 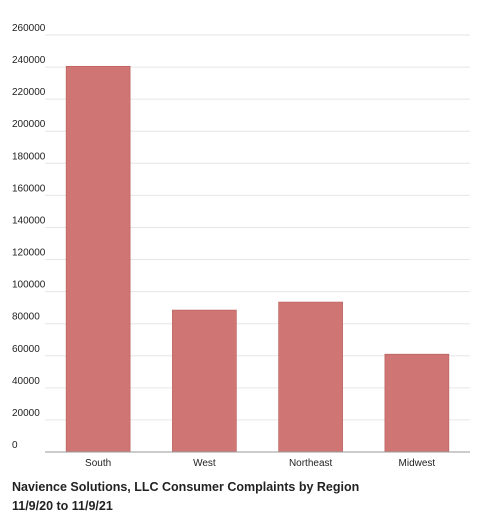 I want to click on bar-midwest, so click(x=417, y=403).